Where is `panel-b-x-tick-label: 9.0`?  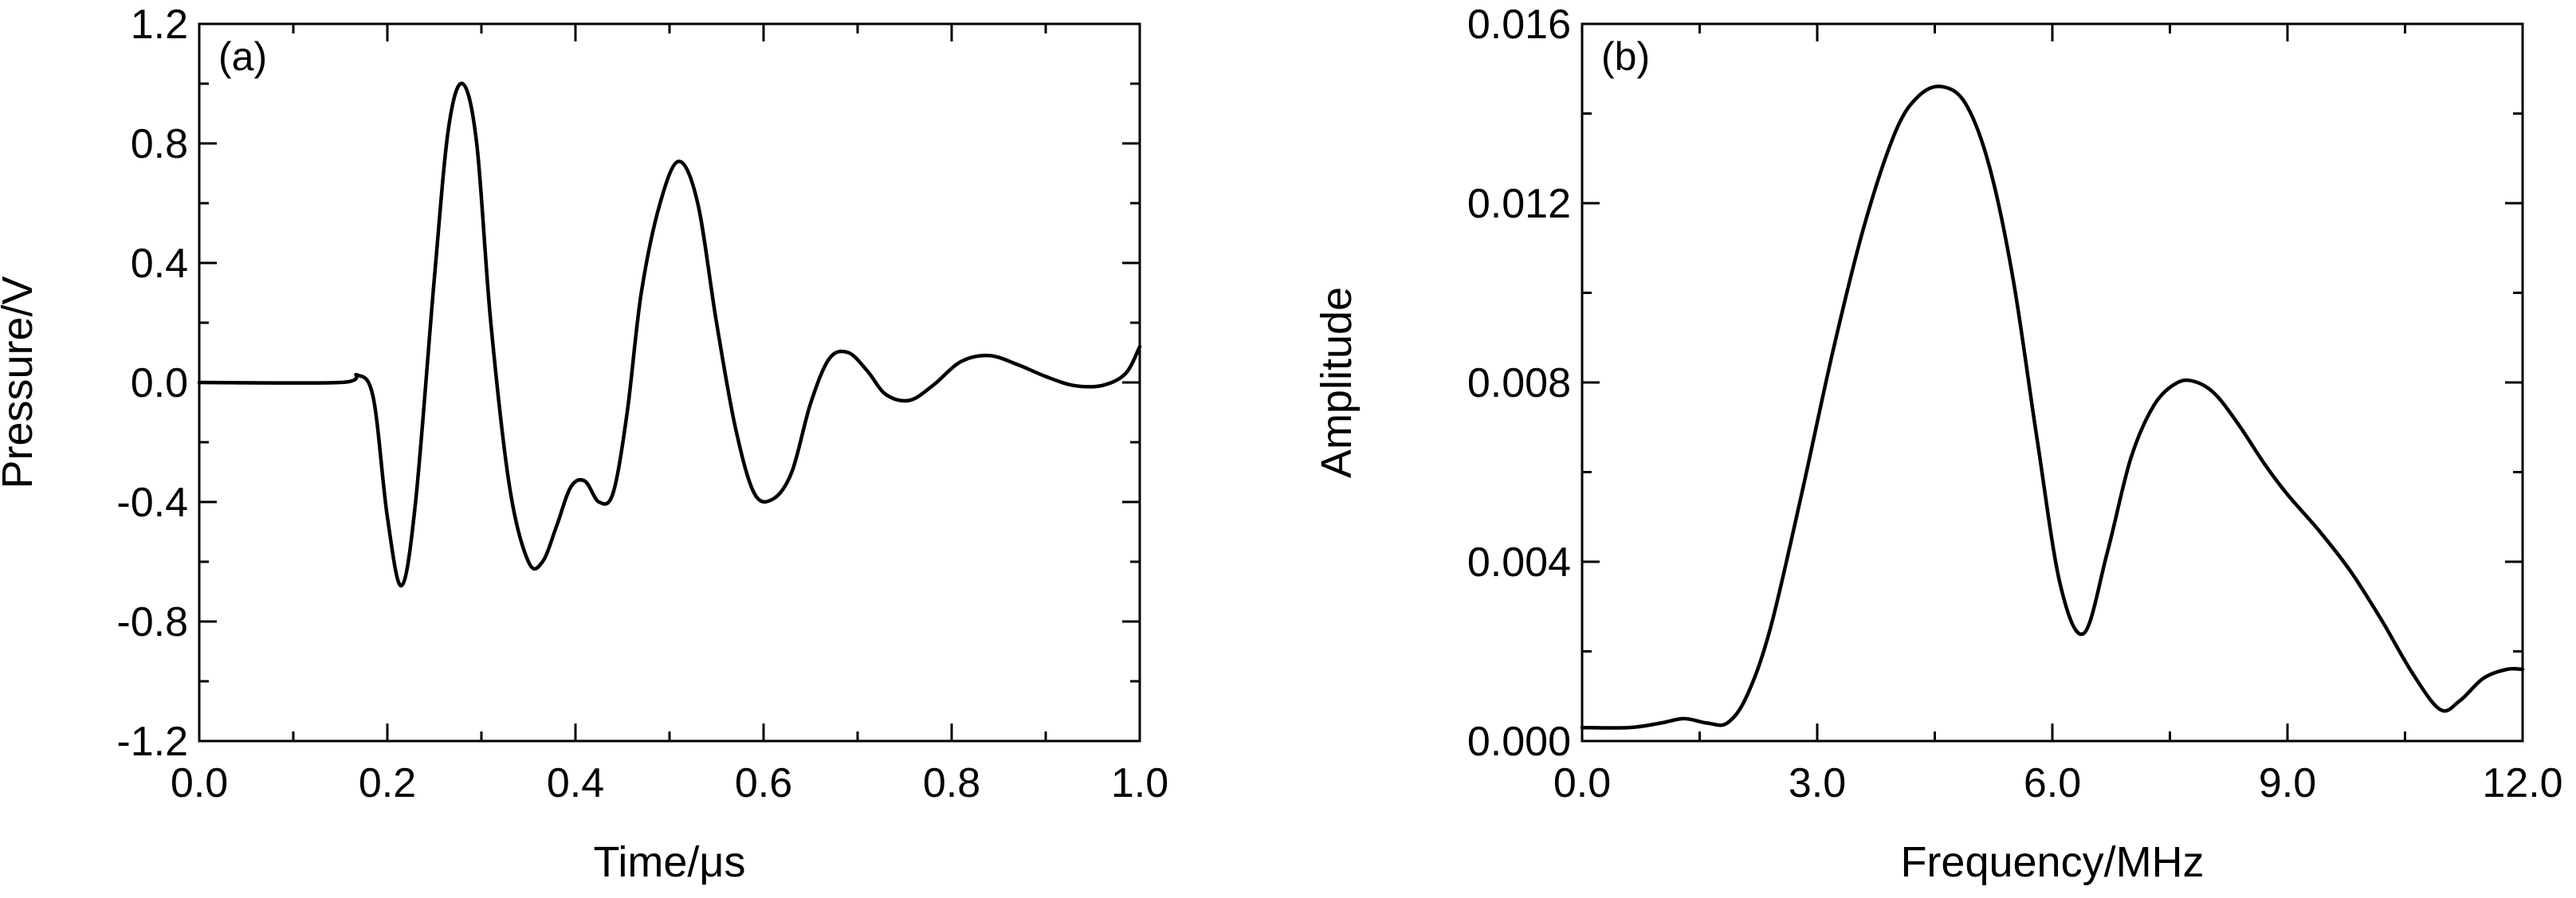 panel-b-x-tick-label: 9.0 is located at coordinates (2287, 783).